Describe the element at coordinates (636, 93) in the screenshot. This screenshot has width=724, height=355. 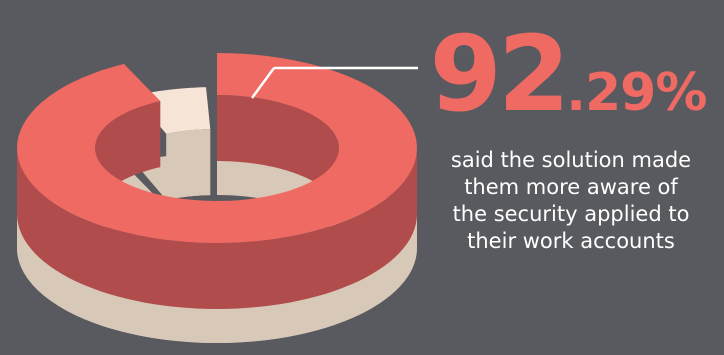
I see `percentage-decimal: .29%` at that location.